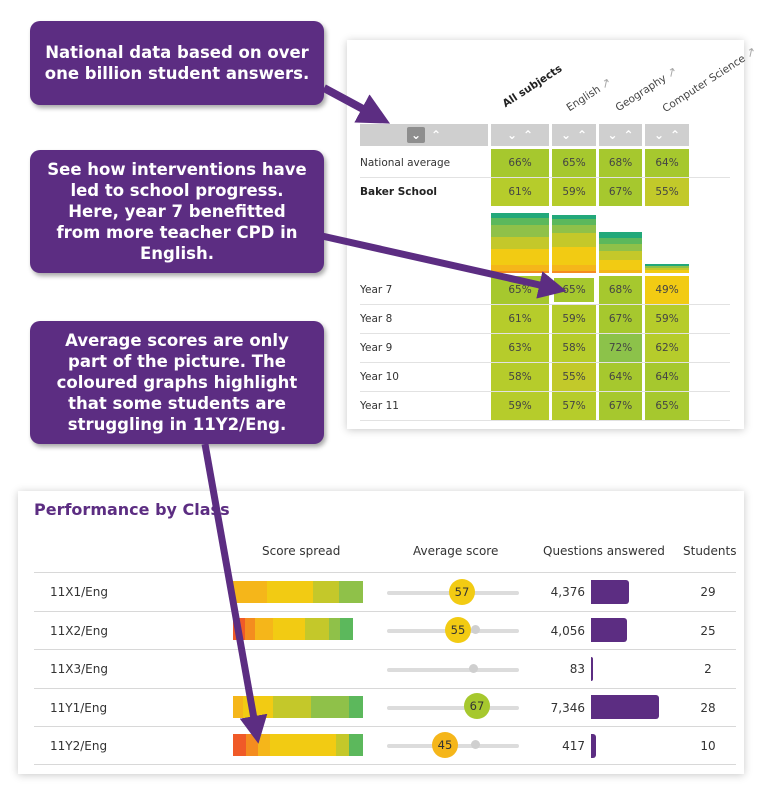 The width and height of the screenshot is (765, 793). What do you see at coordinates (708, 669) in the screenshot?
I see `students-count: 2` at bounding box center [708, 669].